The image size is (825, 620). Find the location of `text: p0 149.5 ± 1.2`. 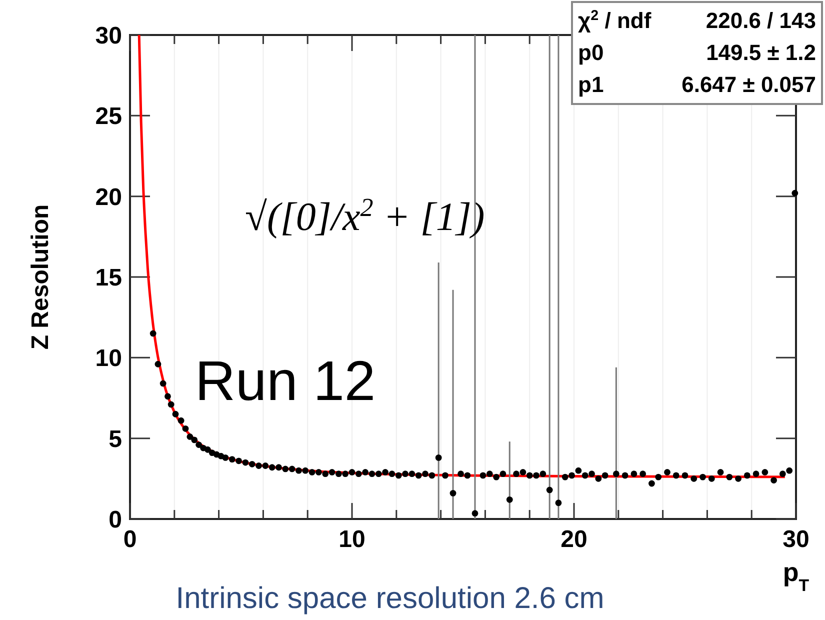

text: p0 149.5 ± 1.2 is located at coordinates (697, 52).